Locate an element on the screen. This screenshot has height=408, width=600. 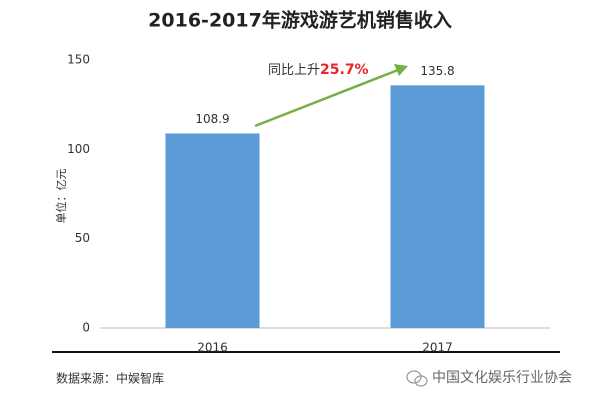
annotation-text: 同比上升 is located at coordinates (294, 70).